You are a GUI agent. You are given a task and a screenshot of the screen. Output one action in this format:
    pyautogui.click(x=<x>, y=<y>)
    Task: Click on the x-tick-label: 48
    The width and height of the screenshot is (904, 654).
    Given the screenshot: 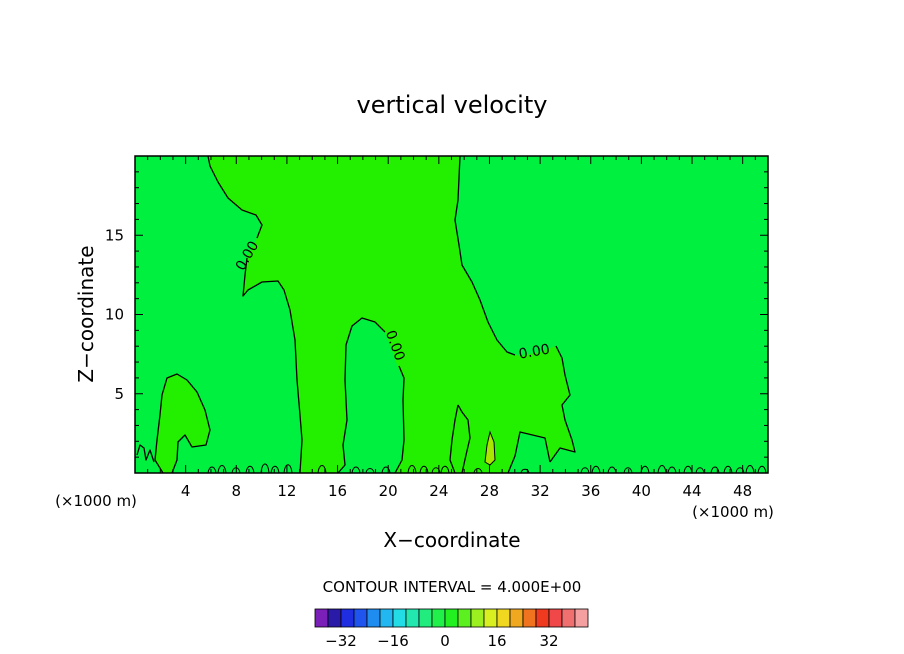 What is the action you would take?
    pyautogui.click(x=742, y=491)
    